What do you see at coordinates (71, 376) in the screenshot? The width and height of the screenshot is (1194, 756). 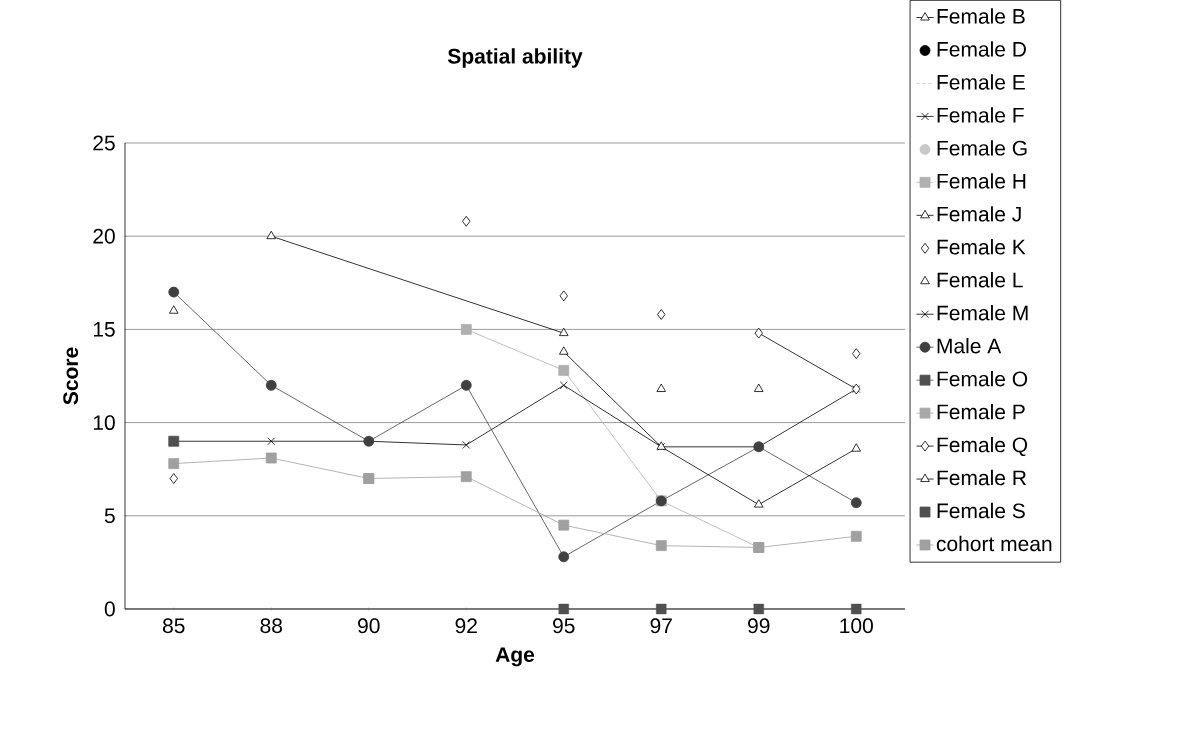 I see `y-axis-title: Score` at bounding box center [71, 376].